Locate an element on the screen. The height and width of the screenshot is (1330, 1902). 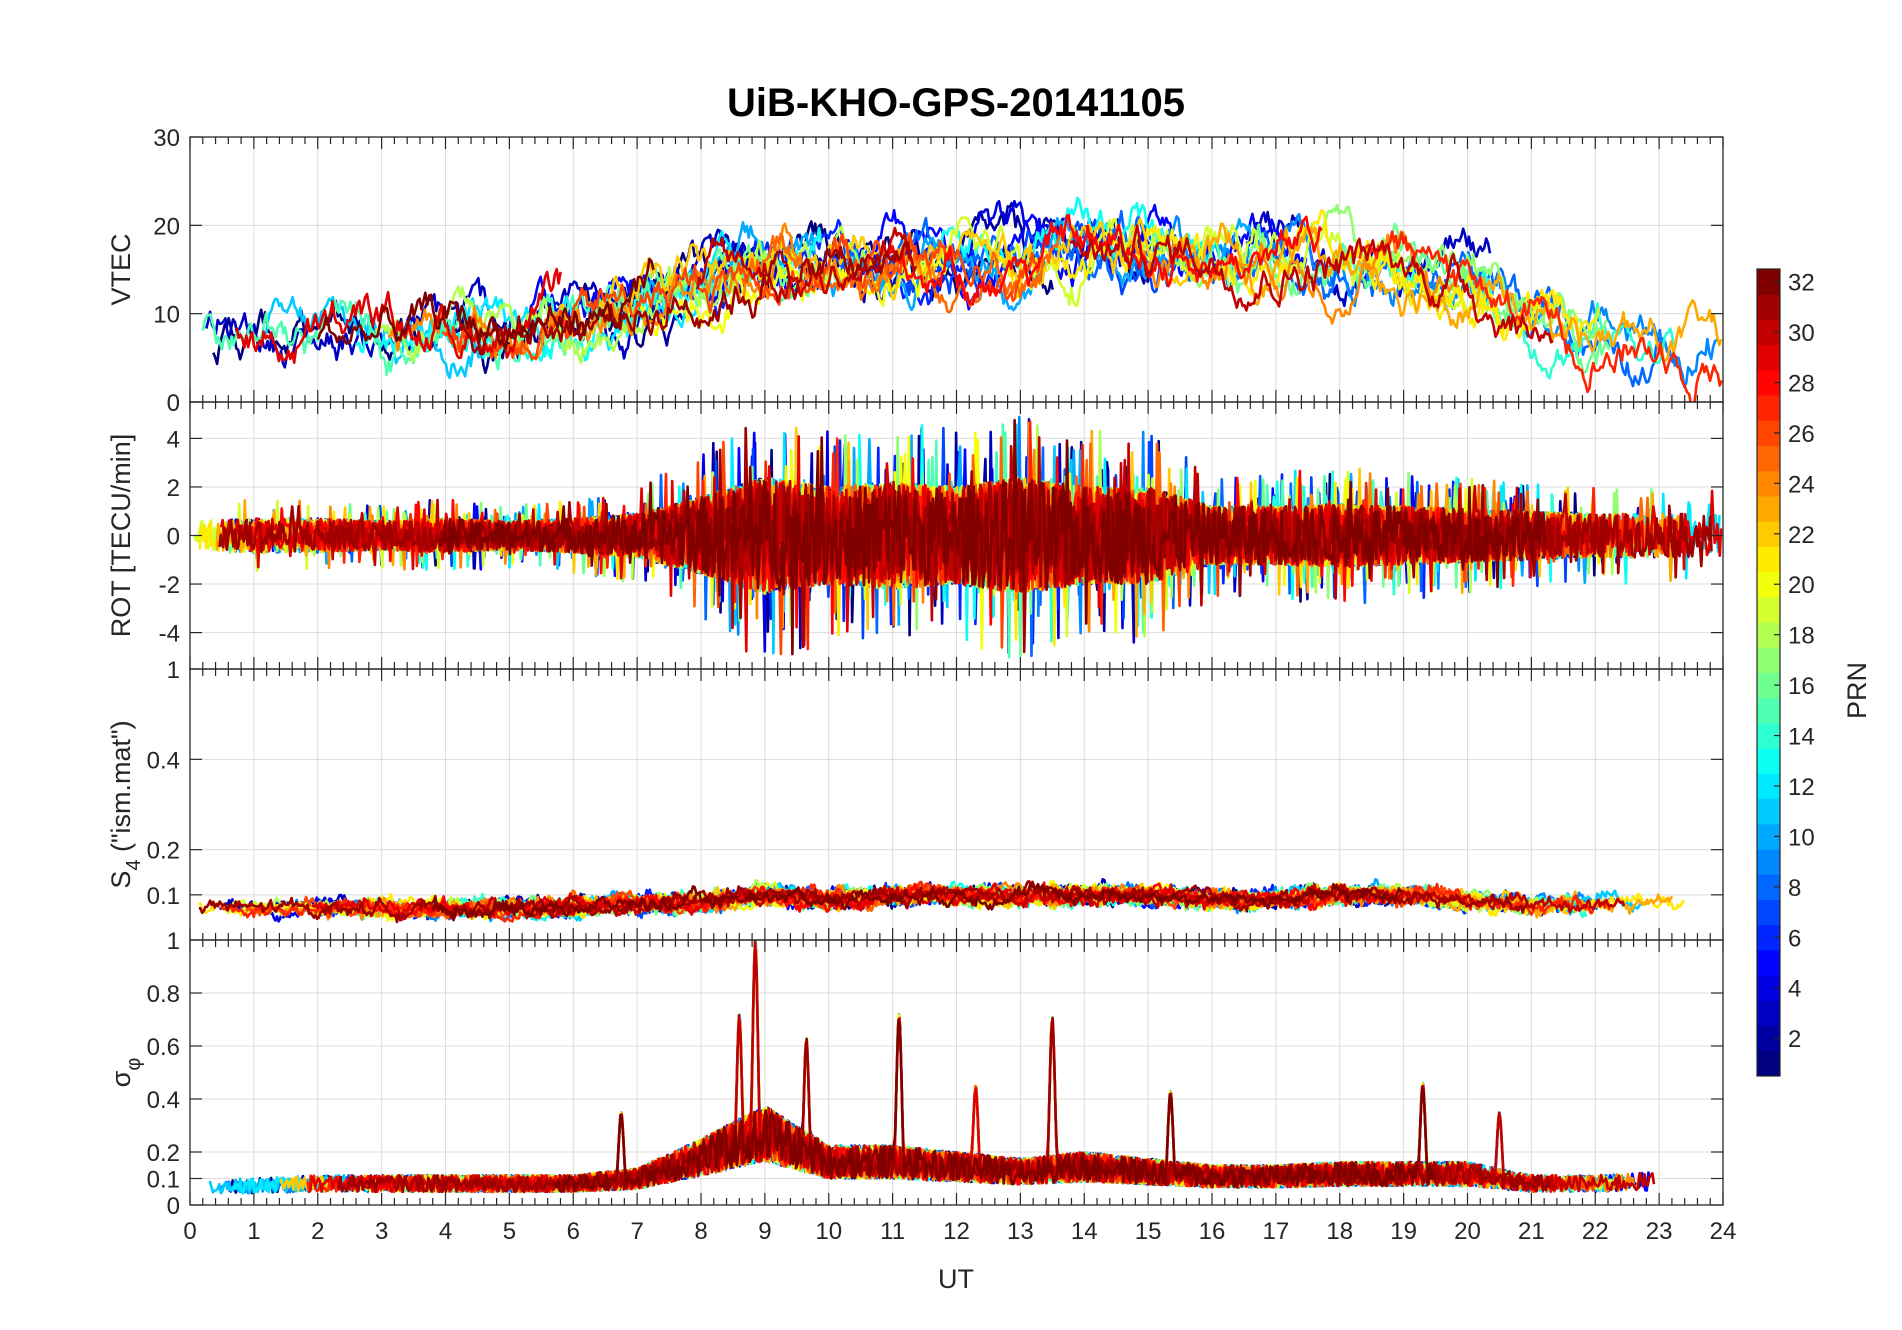
x-tick-label: 0 is located at coordinates (189, 1231).